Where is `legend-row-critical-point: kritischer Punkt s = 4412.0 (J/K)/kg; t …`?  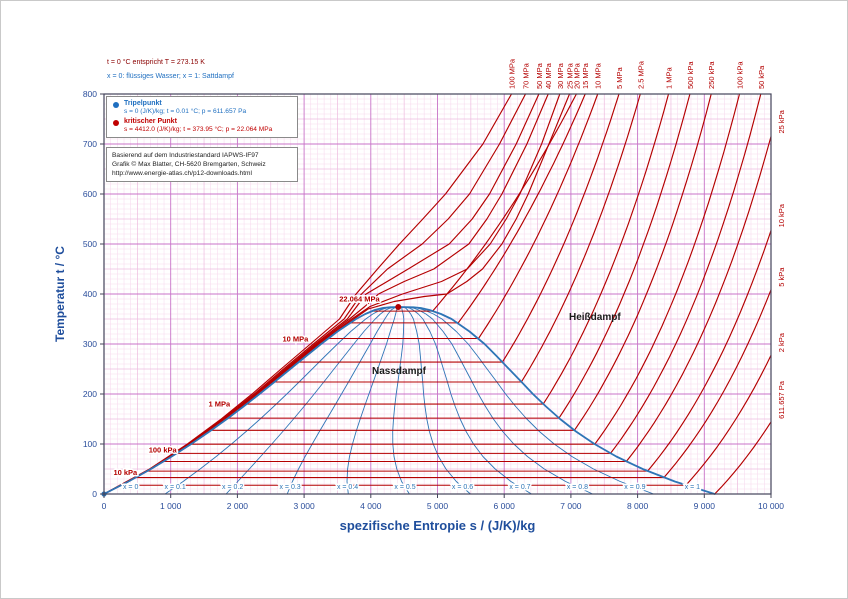
legend-row-critical-point: kritischer Punkt s = 4412.0 (J/K)/kg; t … is located at coordinates (202, 126).